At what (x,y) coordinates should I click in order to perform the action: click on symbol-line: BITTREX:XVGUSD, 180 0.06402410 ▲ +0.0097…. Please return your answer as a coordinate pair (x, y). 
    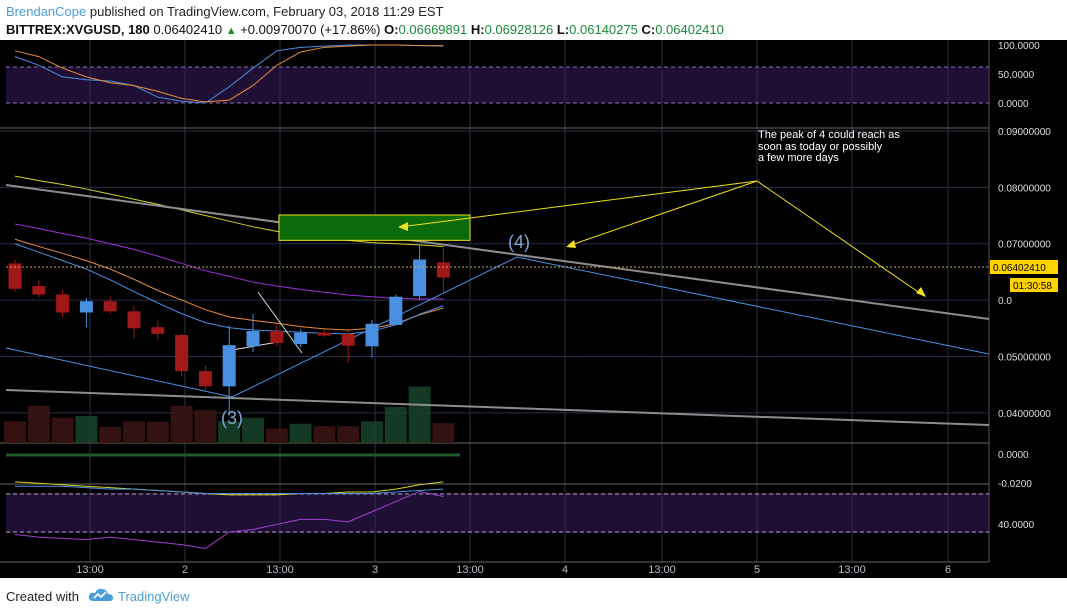
    Looking at the image, I should click on (365, 29).